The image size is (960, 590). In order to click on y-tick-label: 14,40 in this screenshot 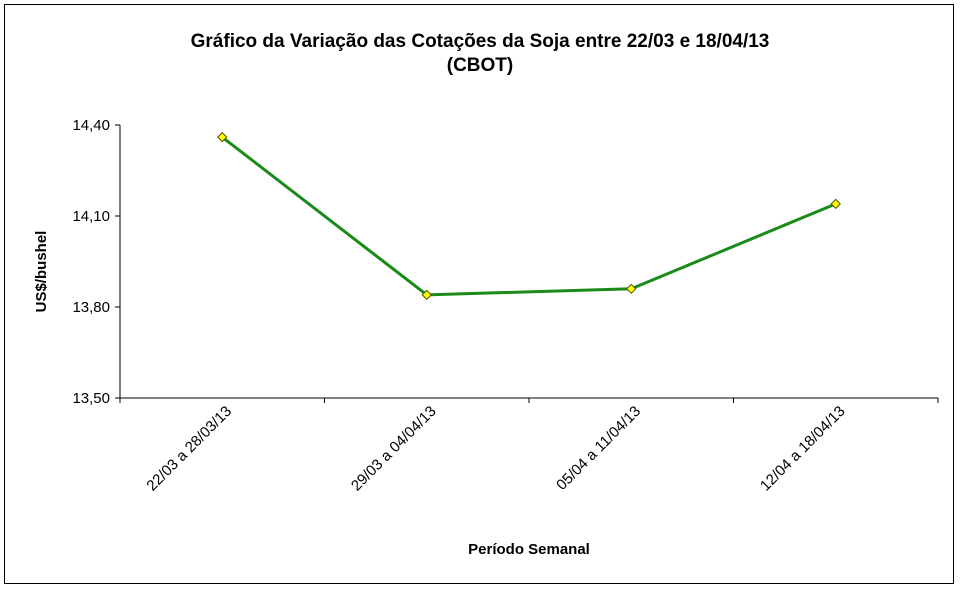, I will do `click(91, 125)`.